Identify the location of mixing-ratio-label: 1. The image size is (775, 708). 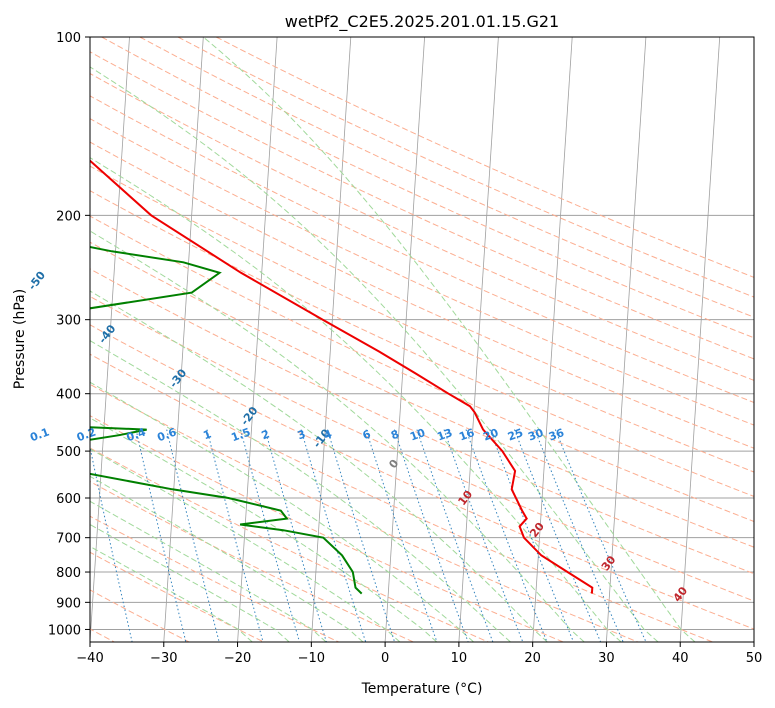
(207, 434).